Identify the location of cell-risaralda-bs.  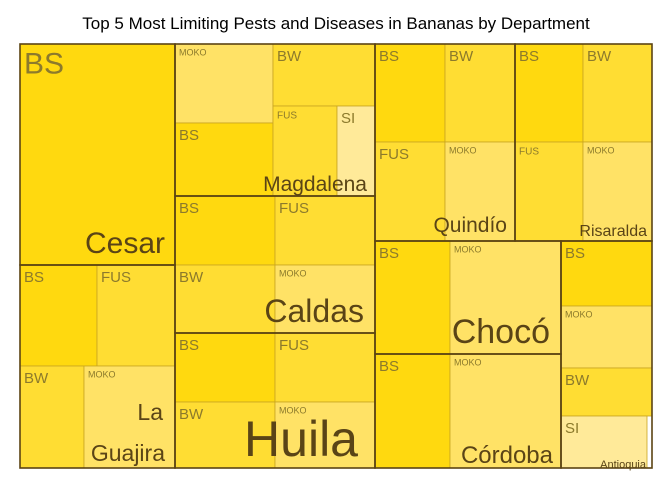
(549, 93).